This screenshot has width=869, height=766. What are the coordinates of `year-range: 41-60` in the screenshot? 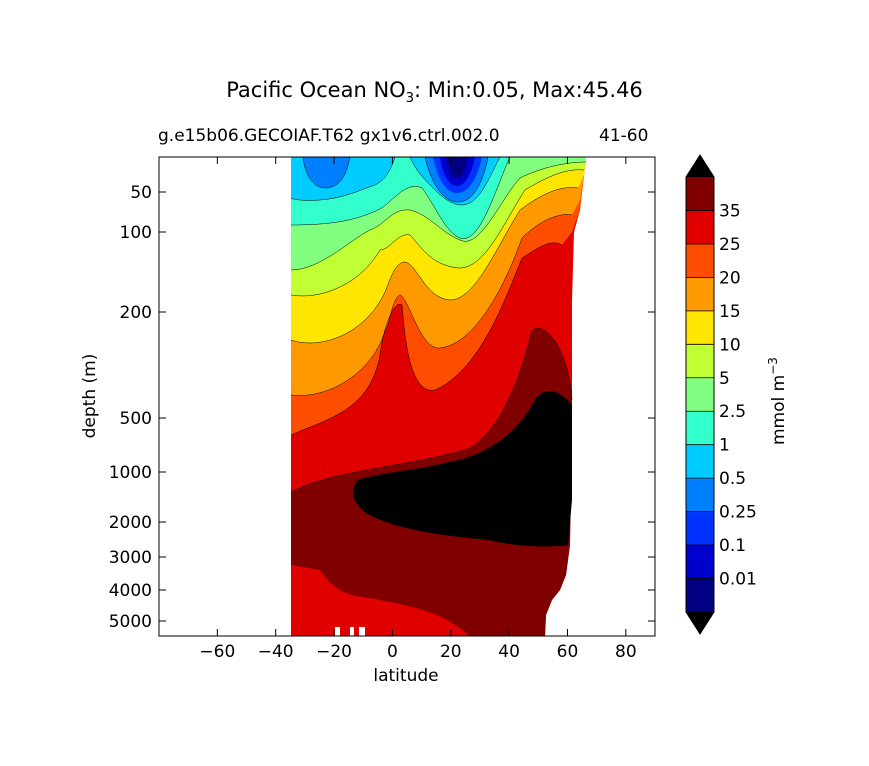 It's located at (624, 136).